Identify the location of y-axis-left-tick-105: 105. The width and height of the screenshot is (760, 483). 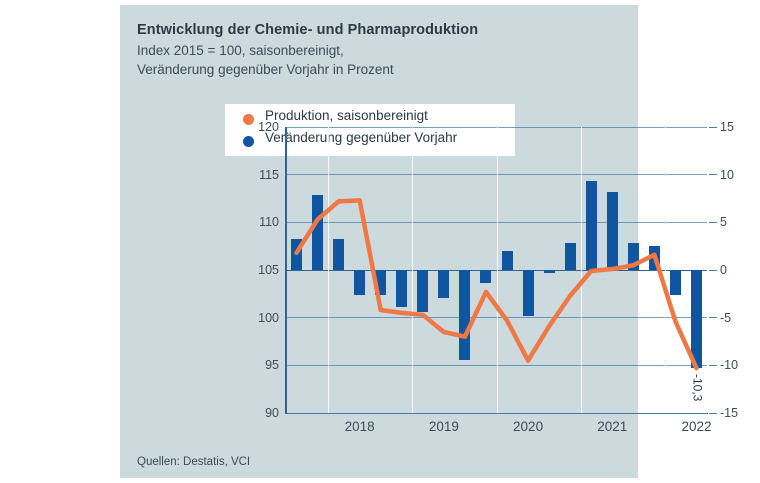
(268, 270).